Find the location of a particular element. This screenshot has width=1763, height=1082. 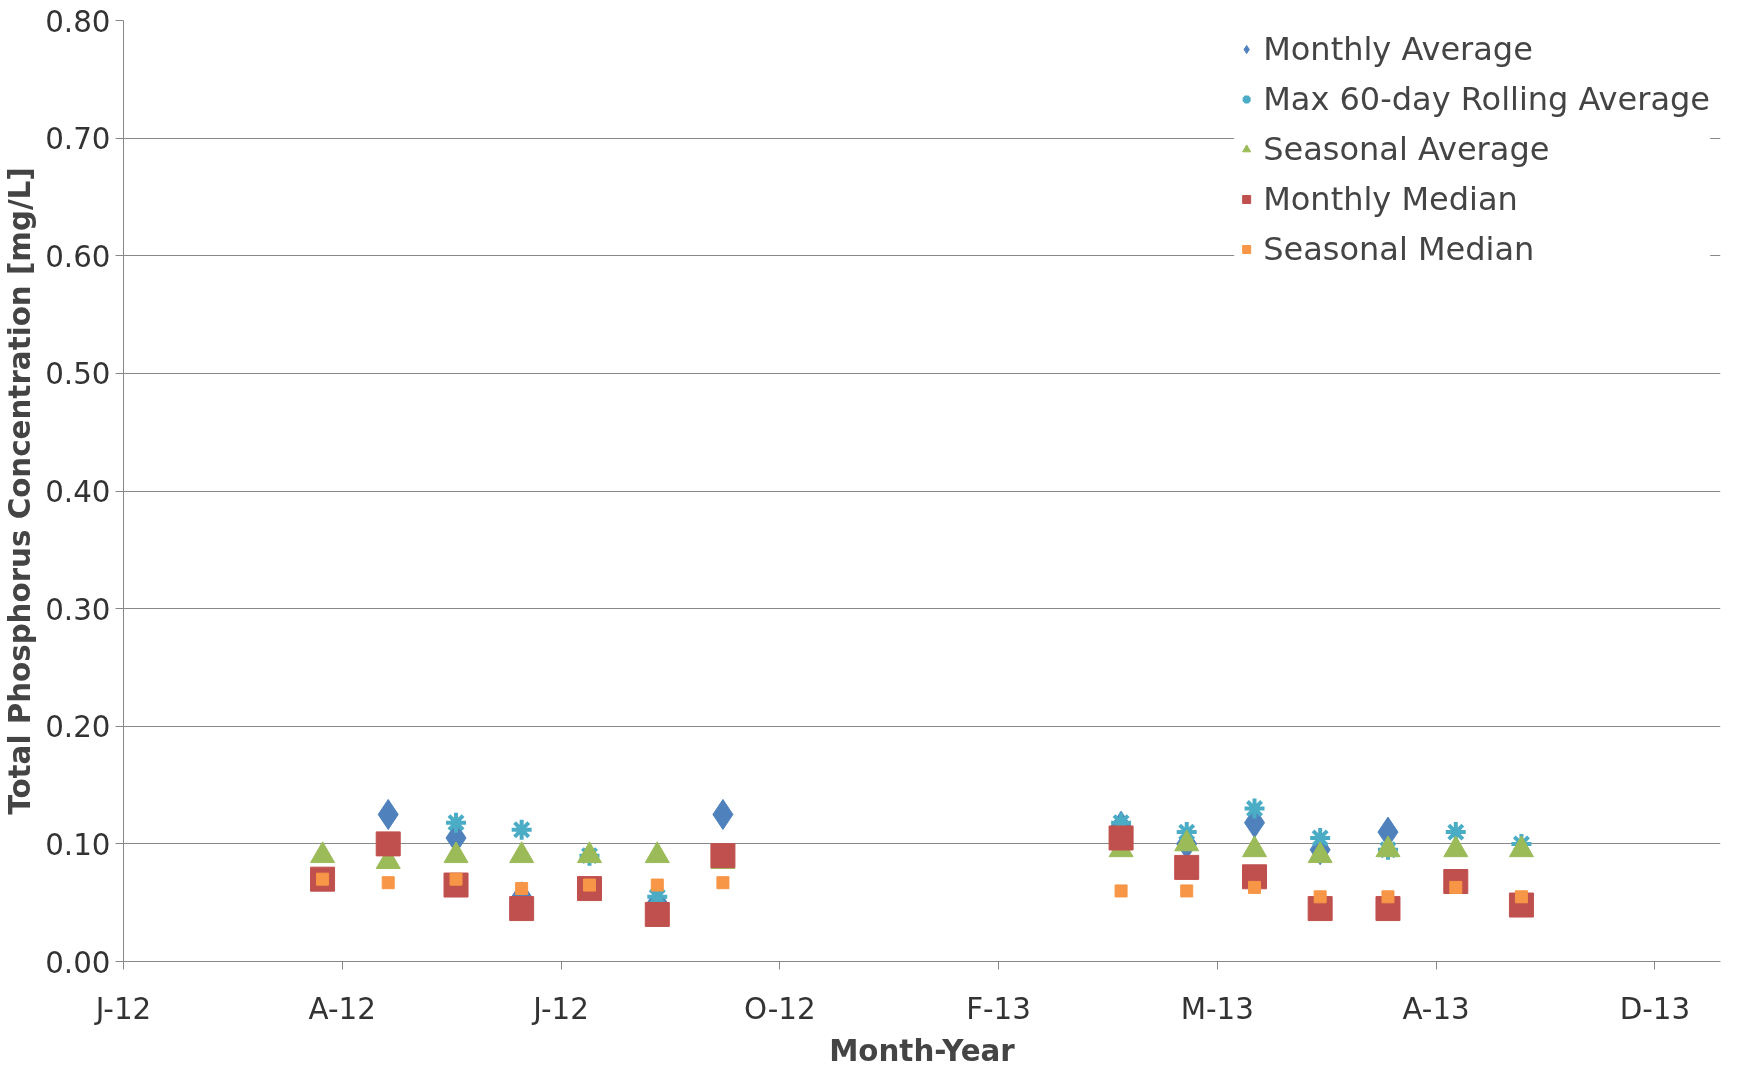

x-tick-label: F-13 is located at coordinates (998, 1008).